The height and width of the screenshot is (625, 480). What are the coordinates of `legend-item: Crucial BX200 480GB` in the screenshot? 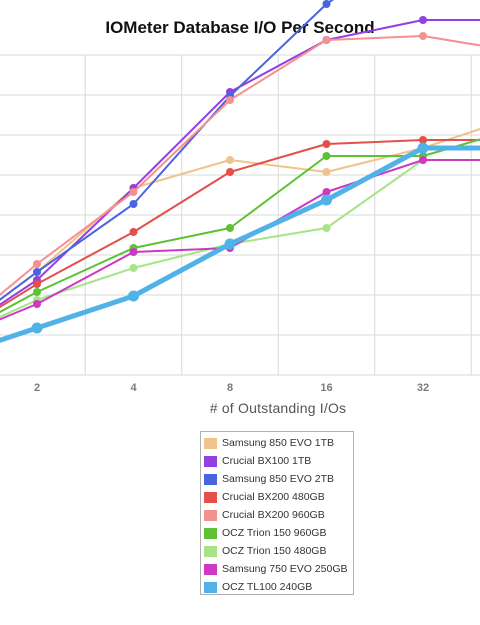 It's located at (278, 497).